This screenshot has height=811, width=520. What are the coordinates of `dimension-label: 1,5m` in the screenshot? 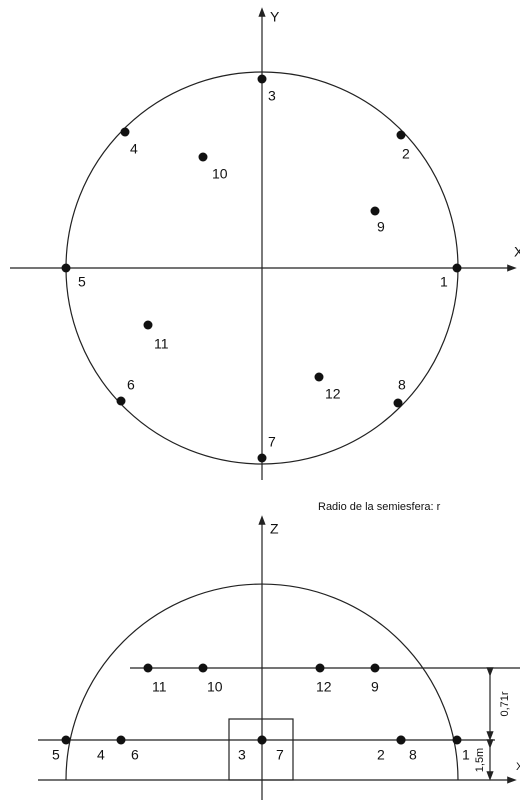 It's located at (480, 760).